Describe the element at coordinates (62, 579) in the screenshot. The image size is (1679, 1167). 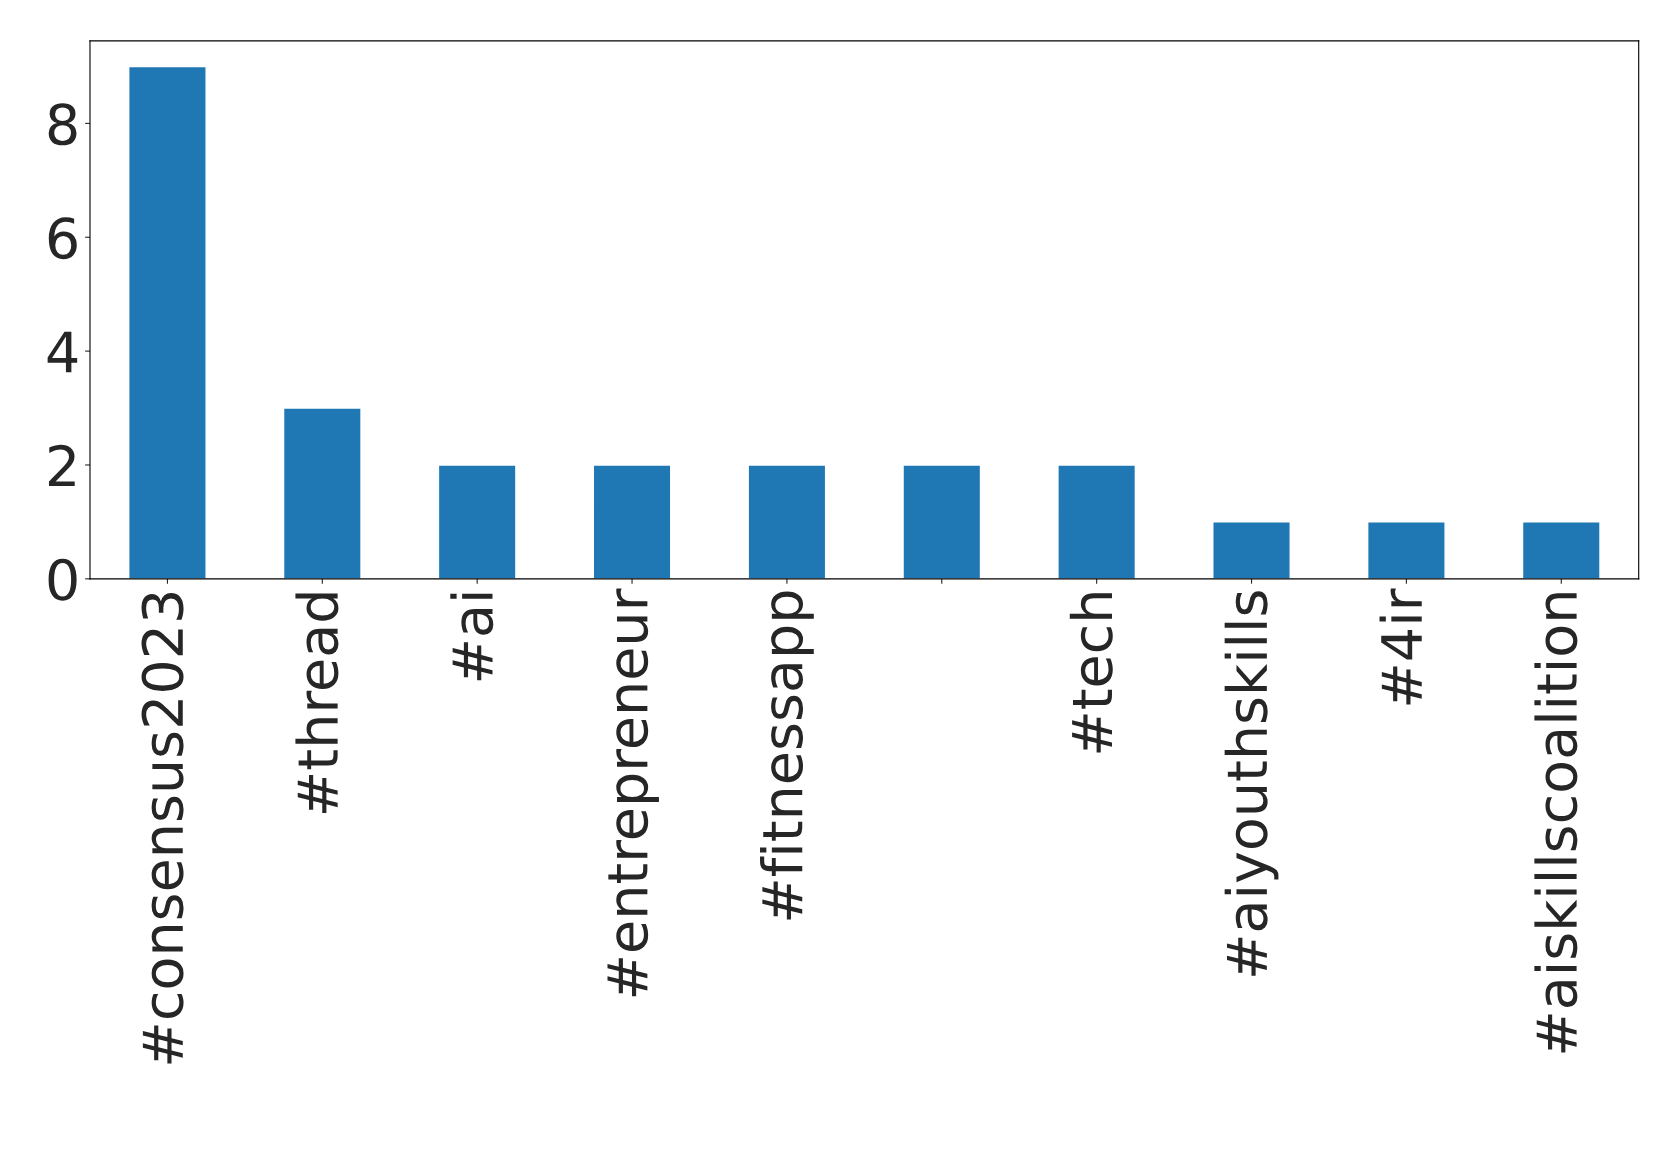
I see `y-tick-label: 0` at that location.